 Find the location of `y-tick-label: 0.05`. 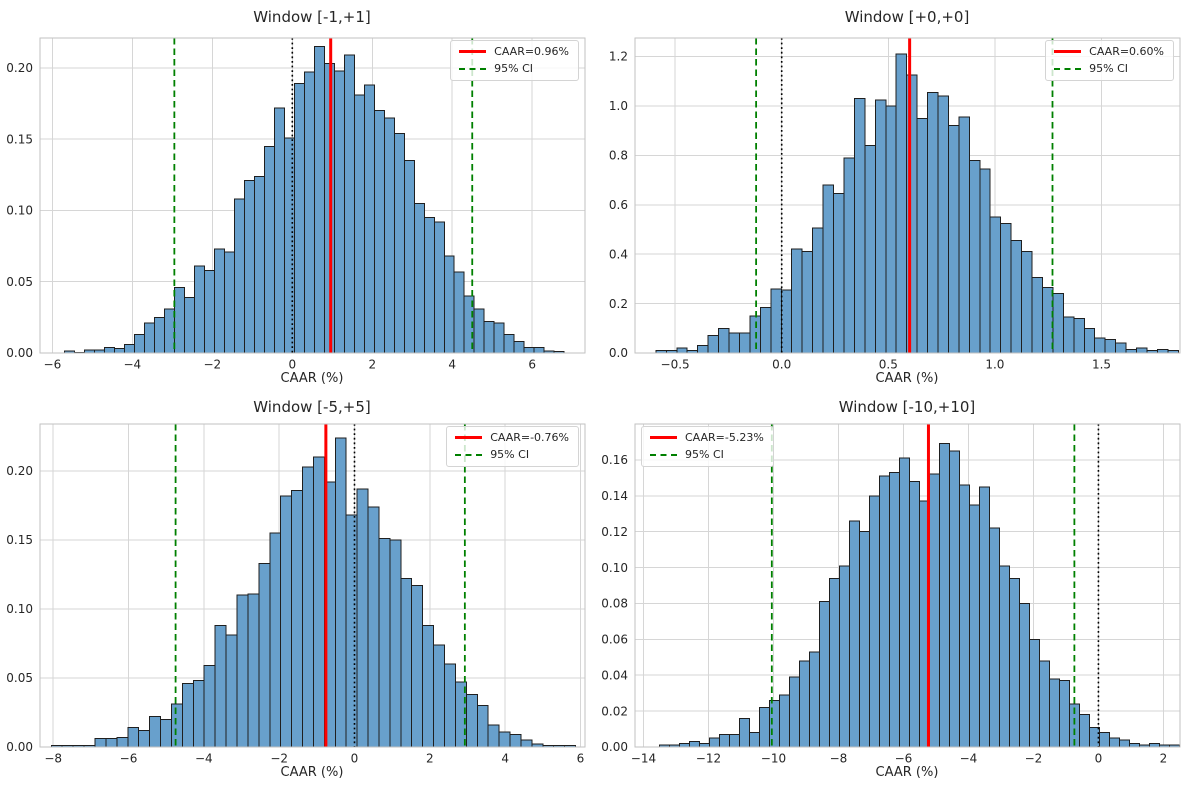

y-tick-label: 0.05 is located at coordinates (19, 282).